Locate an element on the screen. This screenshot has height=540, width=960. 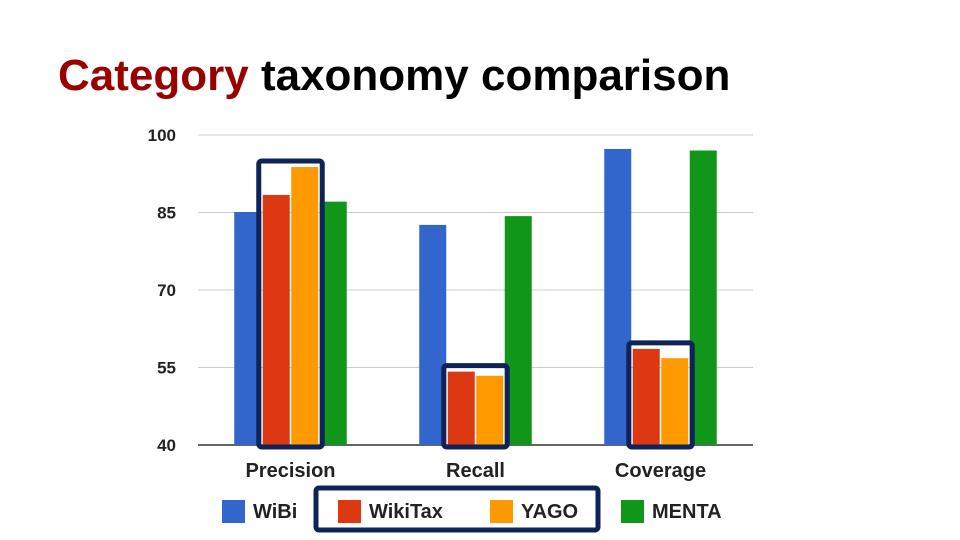
y-tick-label: 70 is located at coordinates (166, 290).